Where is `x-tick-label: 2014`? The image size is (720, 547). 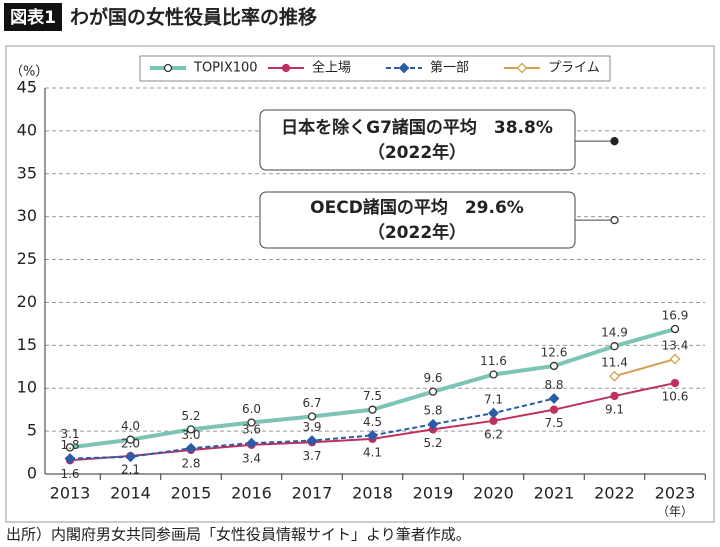 x-tick-label: 2014 is located at coordinates (130, 493).